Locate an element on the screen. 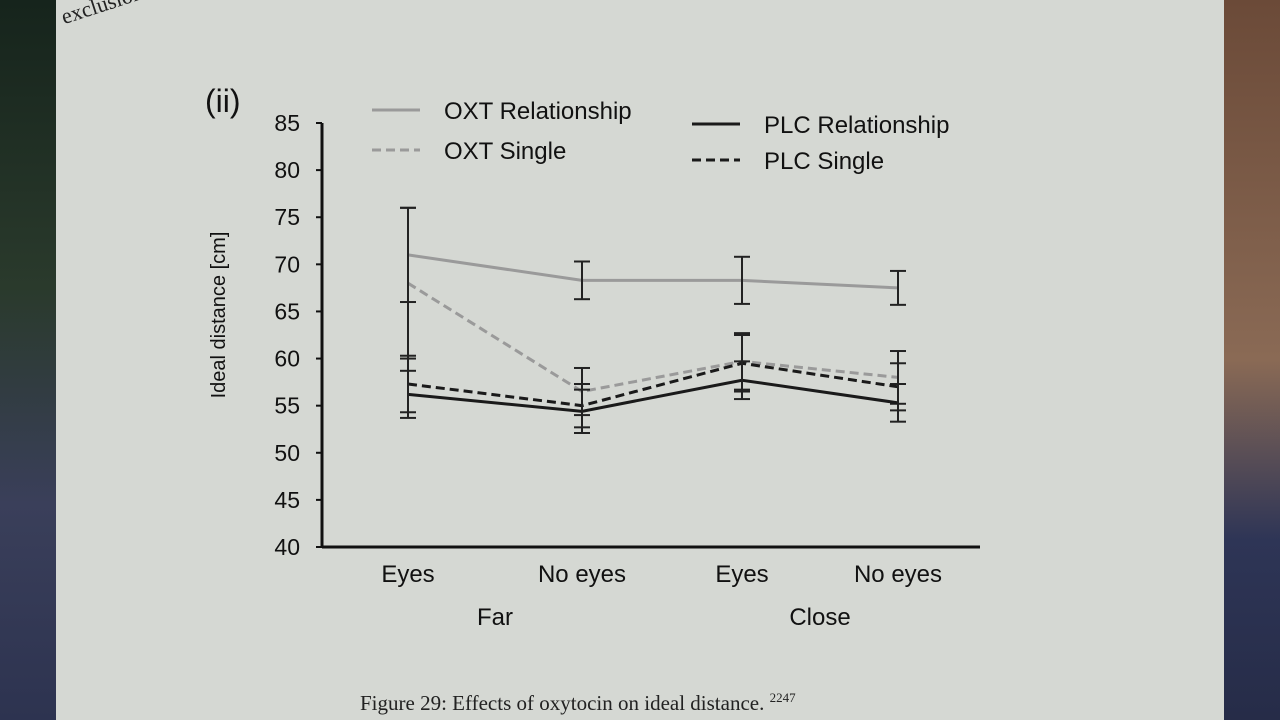 The image size is (1280, 720). x-group-label: Close is located at coordinates (819, 617).